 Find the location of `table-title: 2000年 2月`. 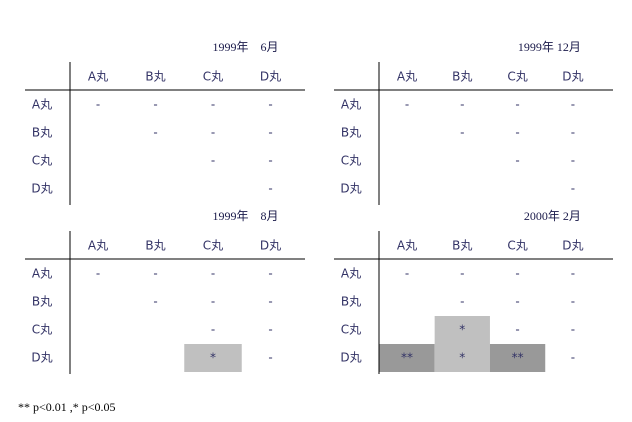

table-title: 2000年 2月 is located at coordinates (552, 216).